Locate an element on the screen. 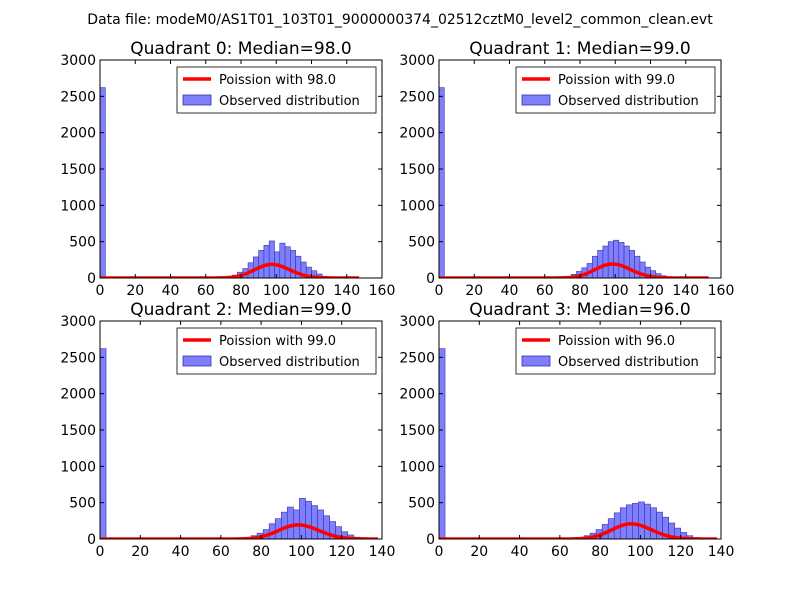 The width and height of the screenshot is (800, 600). panel-title: Quadrant 2: Median=99.0 is located at coordinates (241, 310).